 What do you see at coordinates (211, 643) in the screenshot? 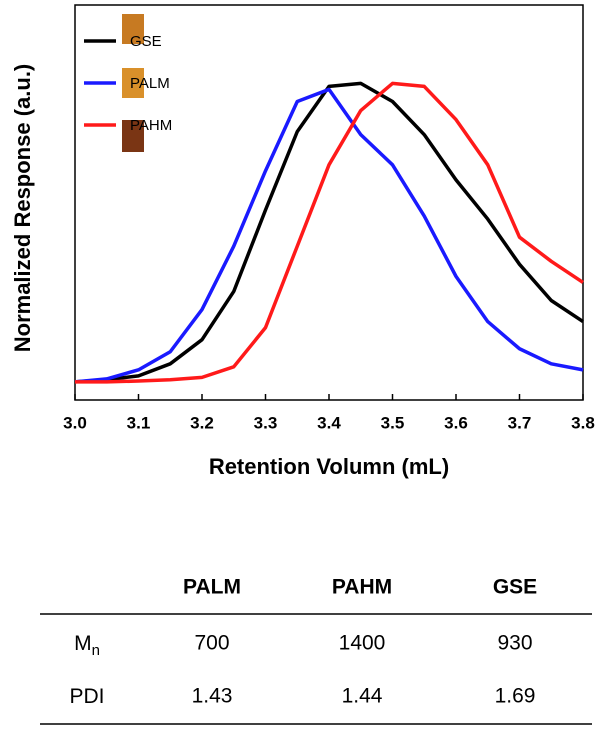
I see `table-cell: 700` at bounding box center [211, 643].